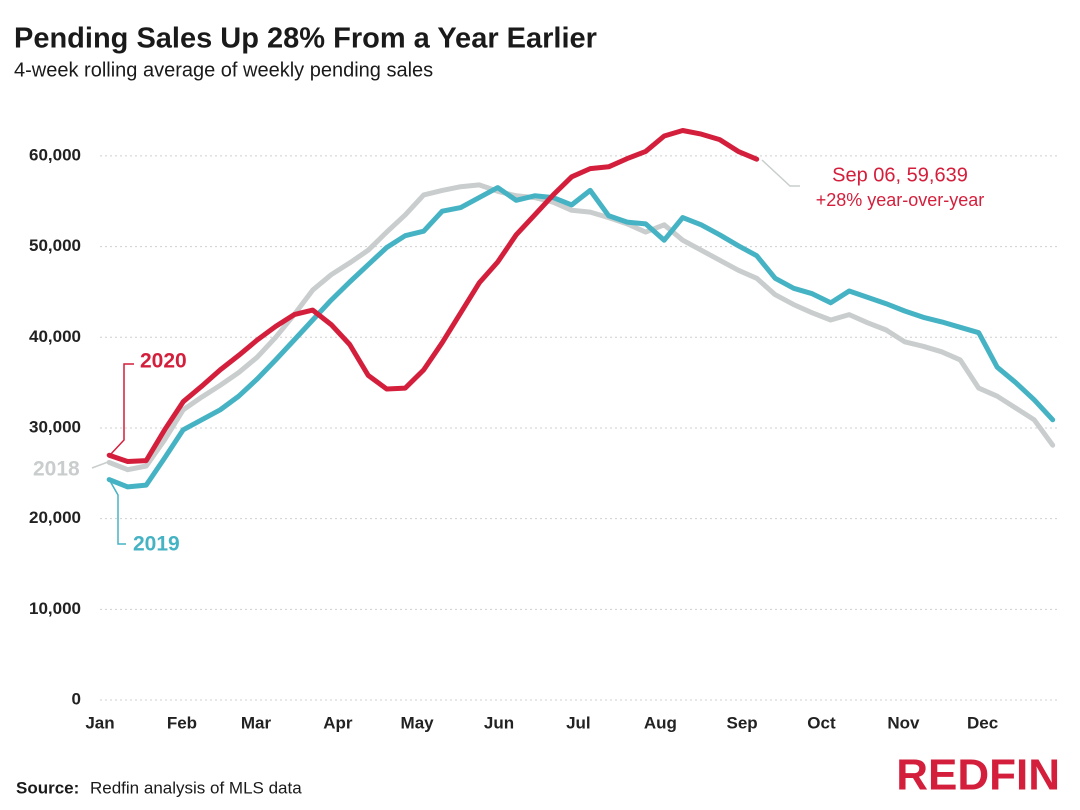 This screenshot has height=810, width=1080. Describe the element at coordinates (900, 175) in the screenshot. I see `annotation: Sep 06, 59,639` at that location.